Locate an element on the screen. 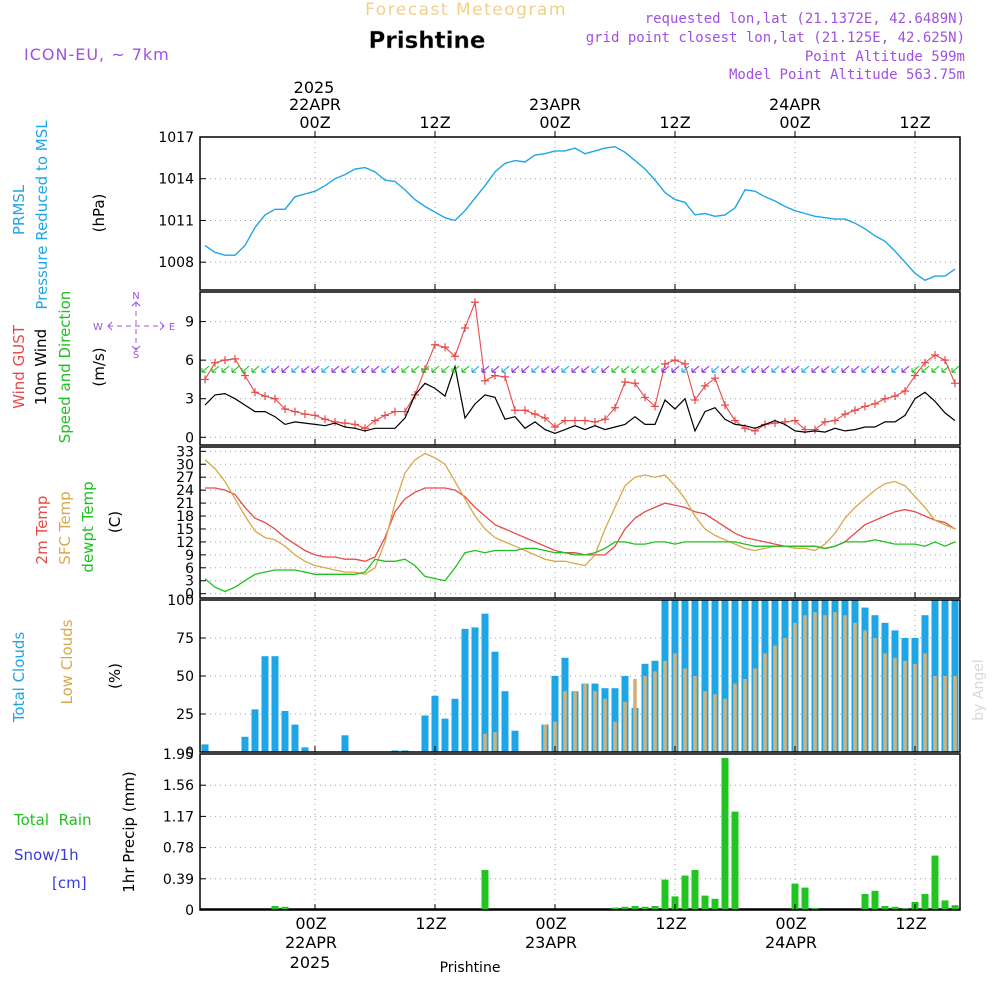 Image resolution: width=1000 pixels, height=1000 pixels. precip-frame is located at coordinates (580, 832).